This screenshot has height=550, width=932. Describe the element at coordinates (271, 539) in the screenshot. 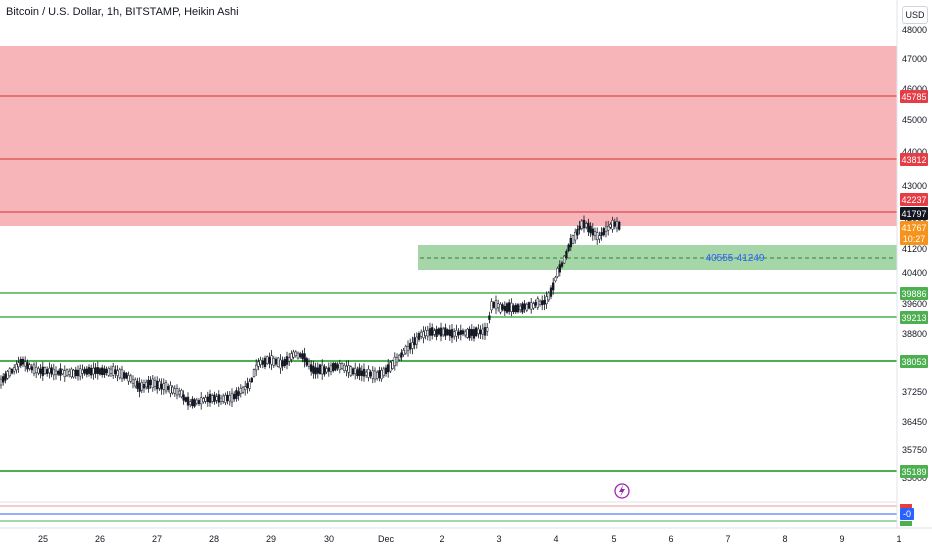

I see `time-tick: 29` at that location.